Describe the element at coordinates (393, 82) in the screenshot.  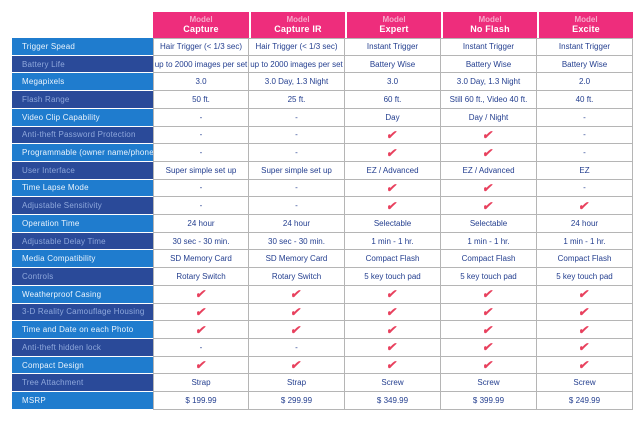
I see `value-cell-expert-megapixels: 3.0` at that location.